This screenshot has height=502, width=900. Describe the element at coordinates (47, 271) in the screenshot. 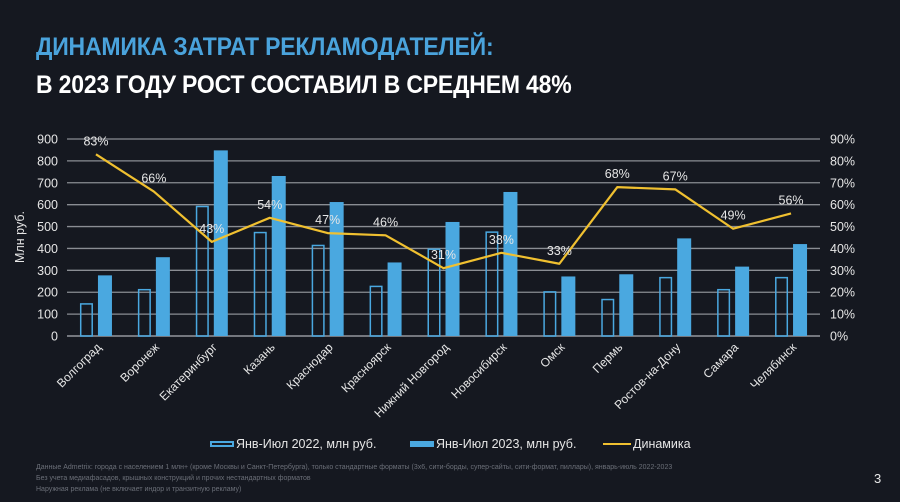

I see `y-tick-label: 300` at that location.